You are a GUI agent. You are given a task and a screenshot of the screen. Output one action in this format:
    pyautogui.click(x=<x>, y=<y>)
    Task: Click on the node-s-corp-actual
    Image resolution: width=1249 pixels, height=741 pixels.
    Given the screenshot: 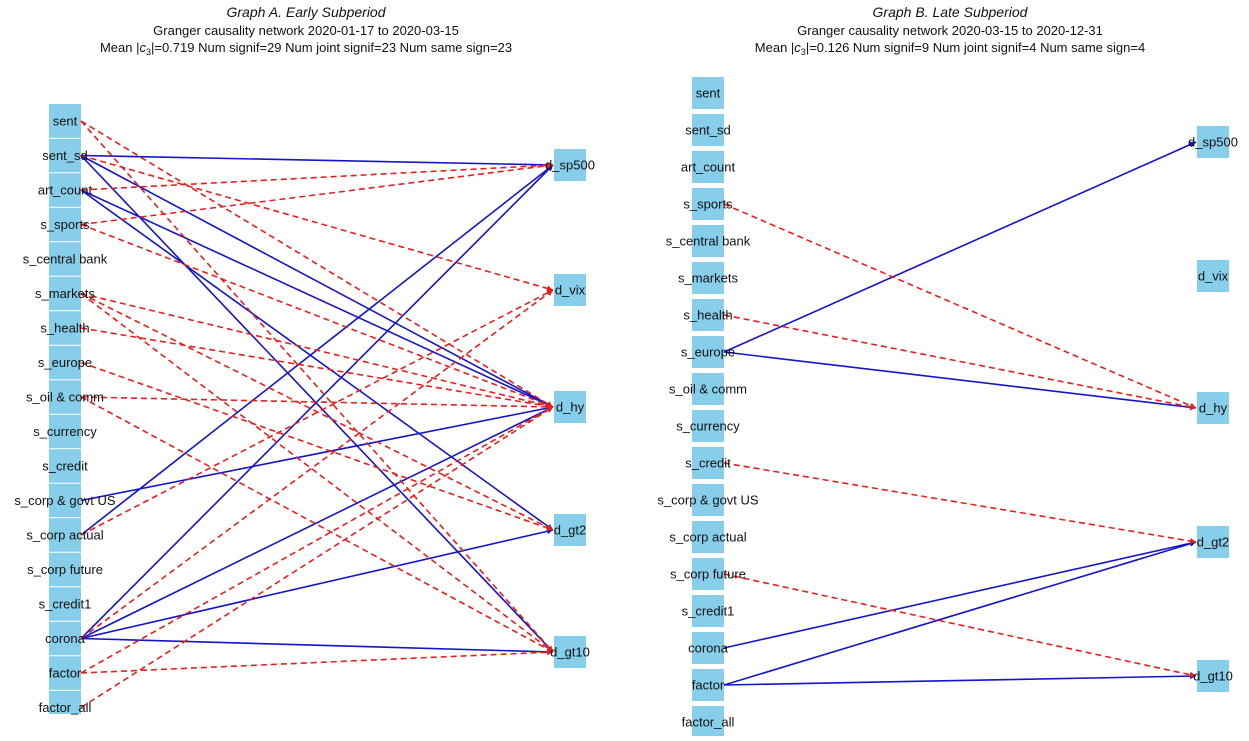 What is the action you would take?
    pyautogui.click(x=708, y=537)
    